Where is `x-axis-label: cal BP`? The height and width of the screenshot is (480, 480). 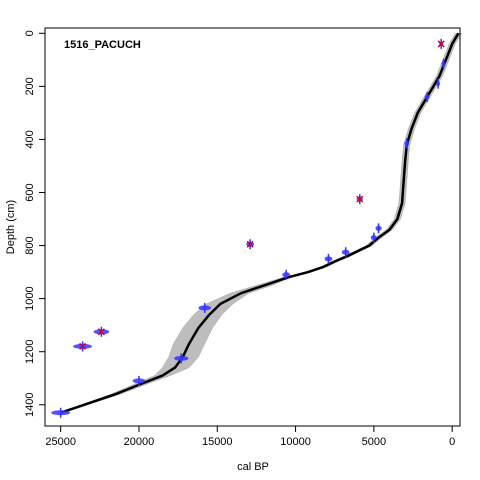 x-axis-label: cal BP is located at coordinates (253, 467).